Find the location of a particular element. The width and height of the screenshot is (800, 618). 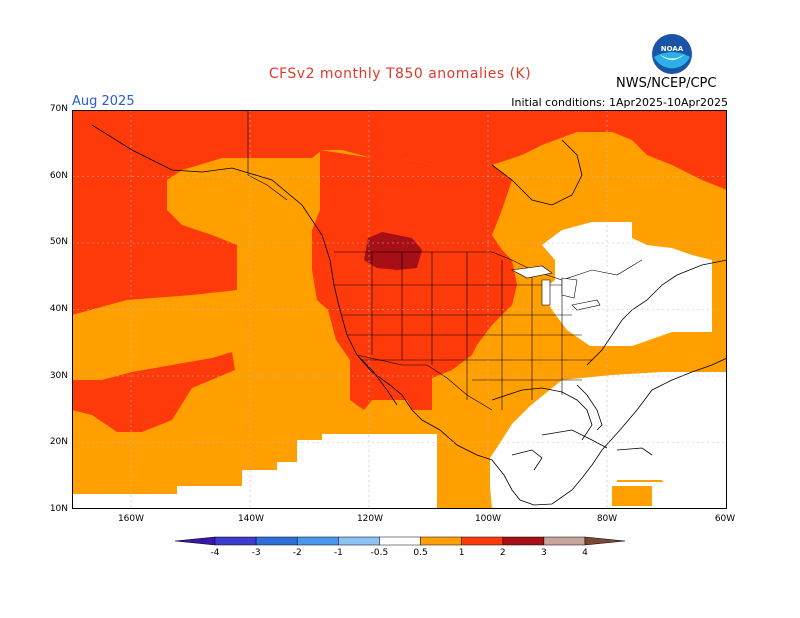

coastline-baja is located at coordinates (377, 380).